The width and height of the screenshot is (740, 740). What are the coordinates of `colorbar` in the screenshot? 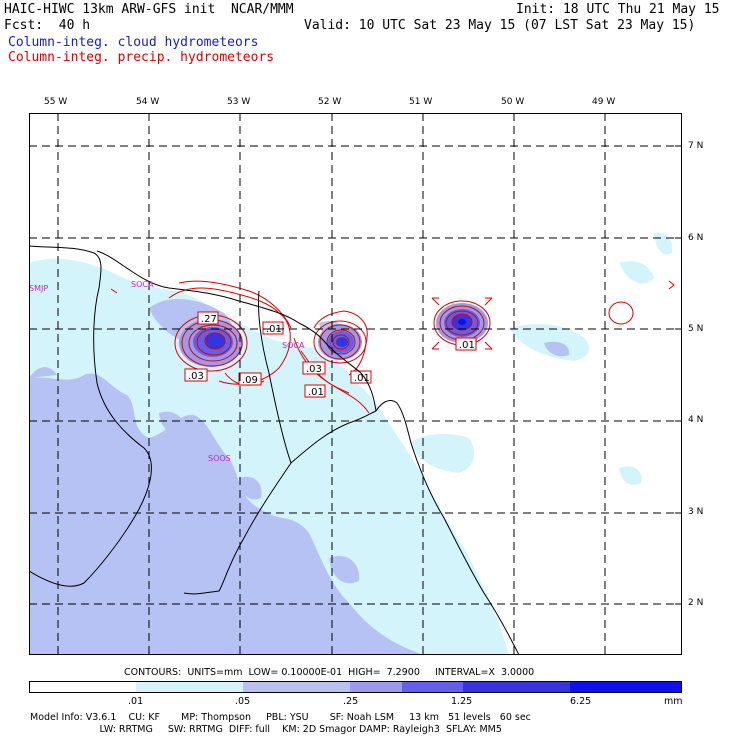 It's located at (355, 687).